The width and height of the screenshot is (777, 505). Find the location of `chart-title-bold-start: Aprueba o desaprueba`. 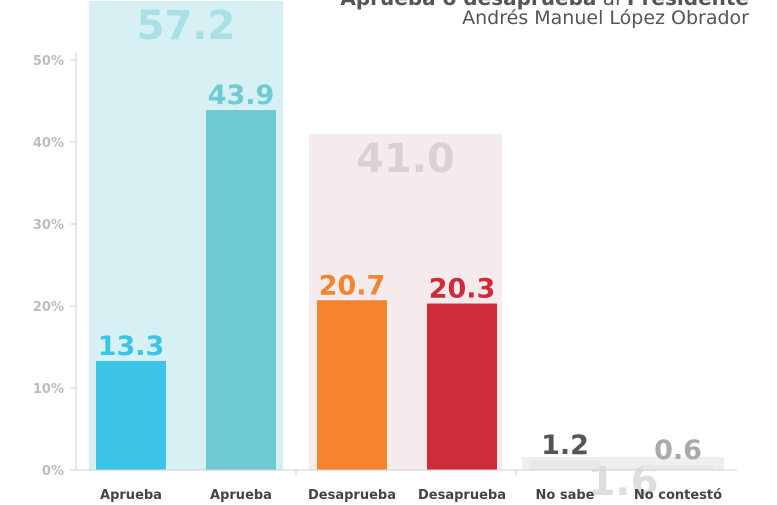

chart-title-bold-start: Aprueba o desaprueba is located at coordinates (468, 5).